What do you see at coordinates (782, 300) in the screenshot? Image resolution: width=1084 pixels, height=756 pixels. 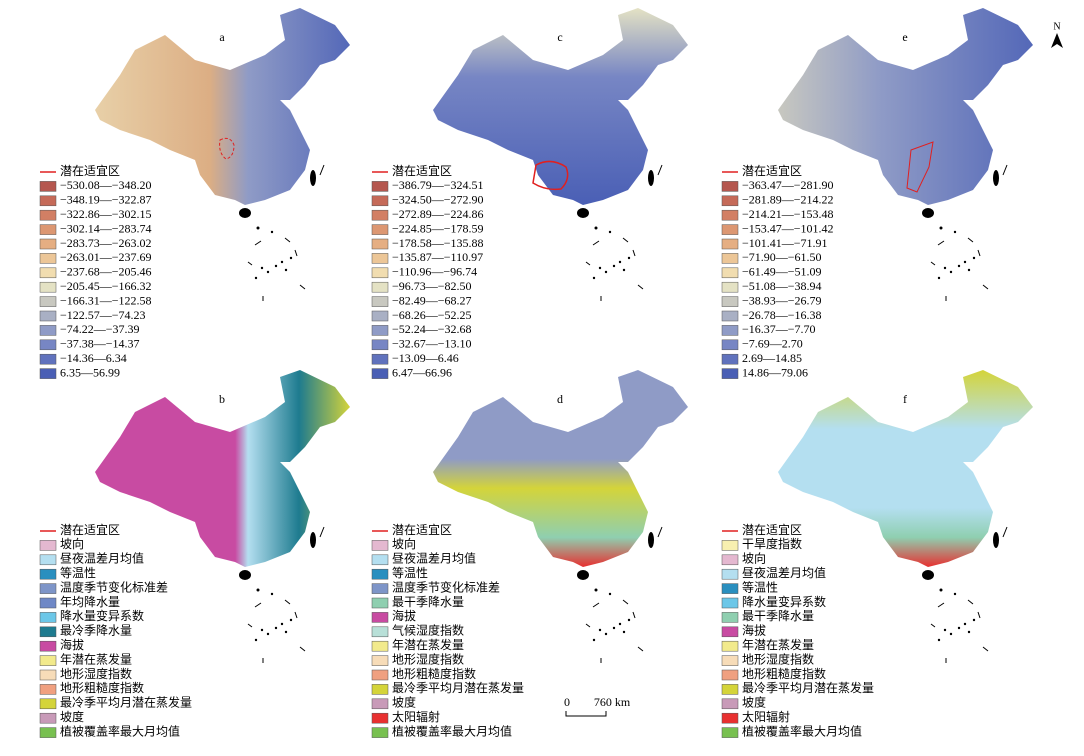 I see `legend-label: −38.93—−26.79` at bounding box center [782, 300].